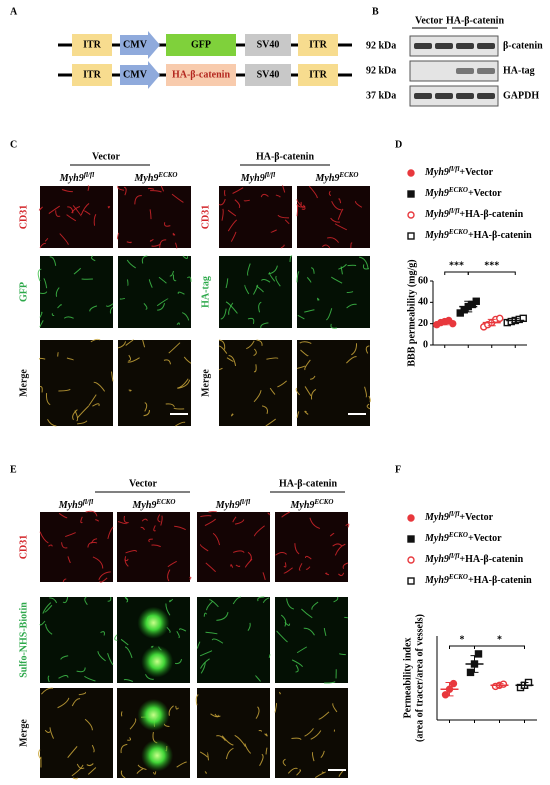  Describe the element at coordinates (499, 647) in the screenshot. I see `significance-bracket` at that location.